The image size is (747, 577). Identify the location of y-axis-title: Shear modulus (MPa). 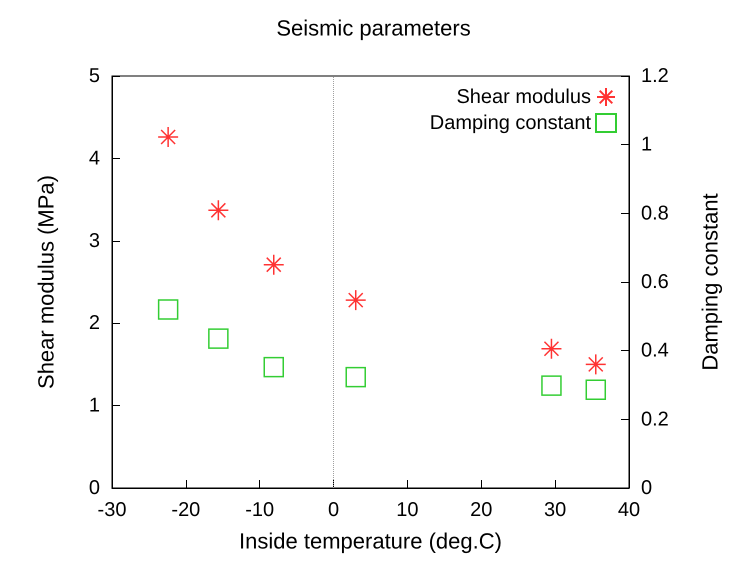
(46, 282).